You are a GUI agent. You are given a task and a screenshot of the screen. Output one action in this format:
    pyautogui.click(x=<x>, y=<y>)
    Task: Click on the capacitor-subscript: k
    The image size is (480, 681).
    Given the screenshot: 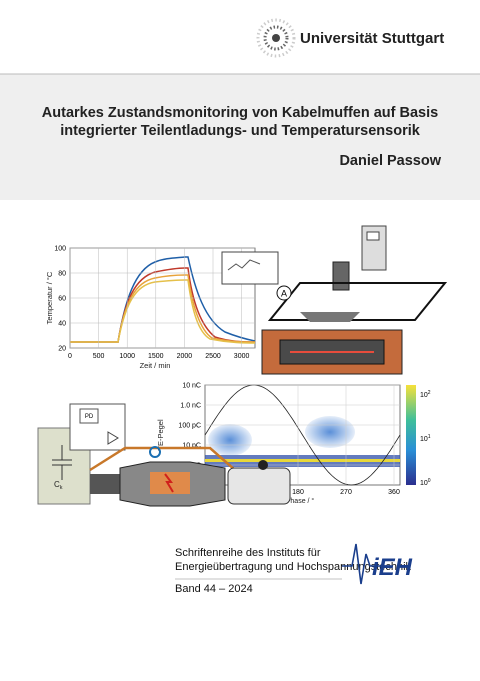 What is the action you would take?
    pyautogui.click(x=61, y=488)
    